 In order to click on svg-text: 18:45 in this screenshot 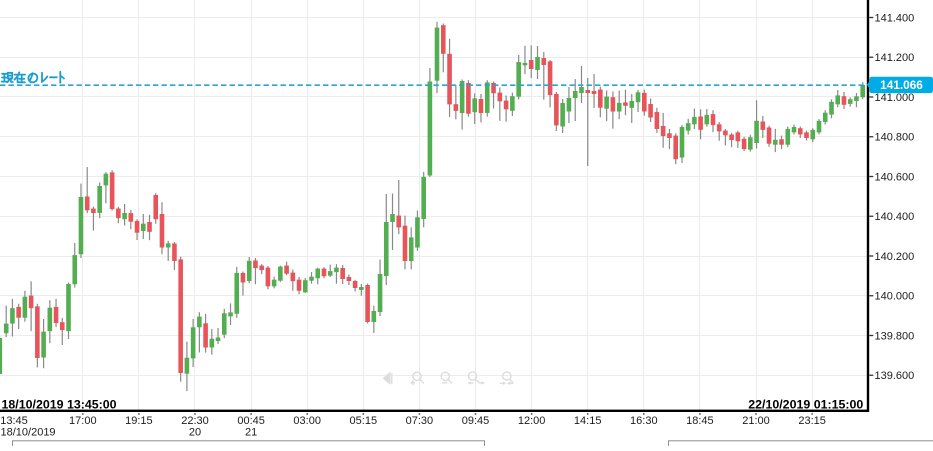, I will do `click(700, 421)`.